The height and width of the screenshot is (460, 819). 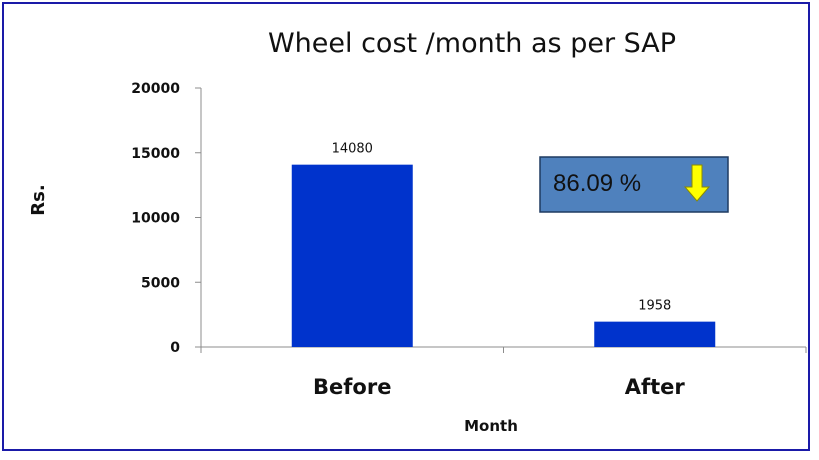 What do you see at coordinates (597, 183) in the screenshot?
I see `callout-percent-text: 86.09 %` at bounding box center [597, 183].